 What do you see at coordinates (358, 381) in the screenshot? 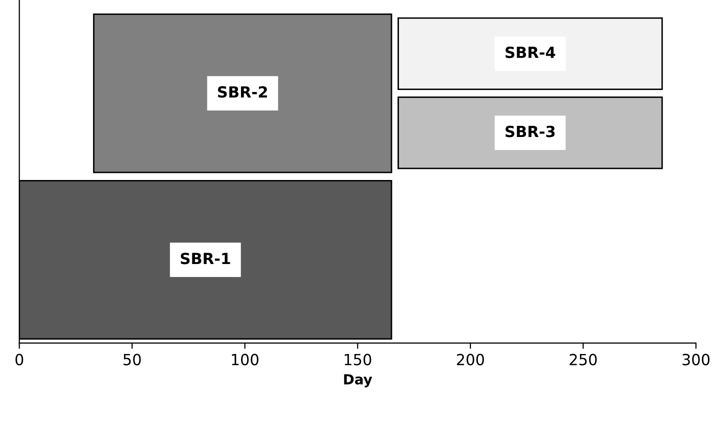
I see `x-axis-title: Day` at bounding box center [358, 381].